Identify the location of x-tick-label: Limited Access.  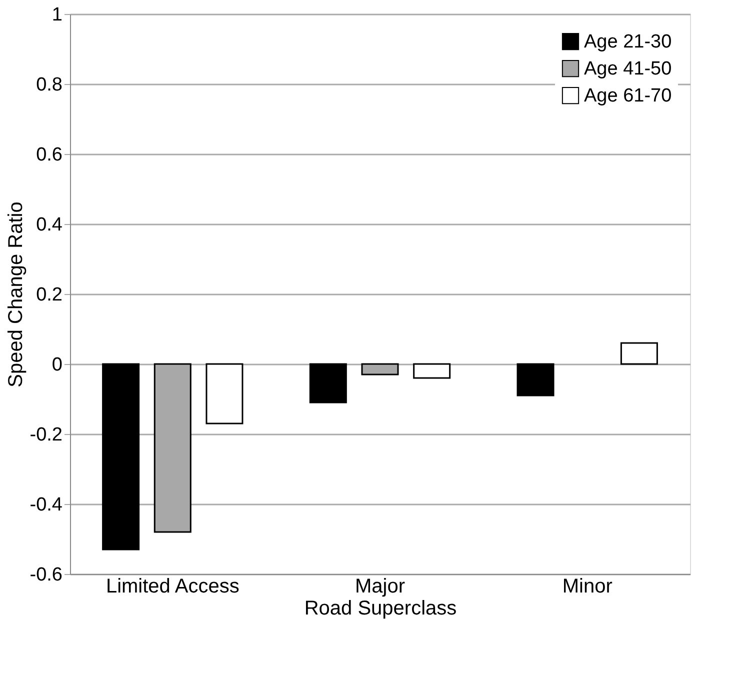
(173, 587).